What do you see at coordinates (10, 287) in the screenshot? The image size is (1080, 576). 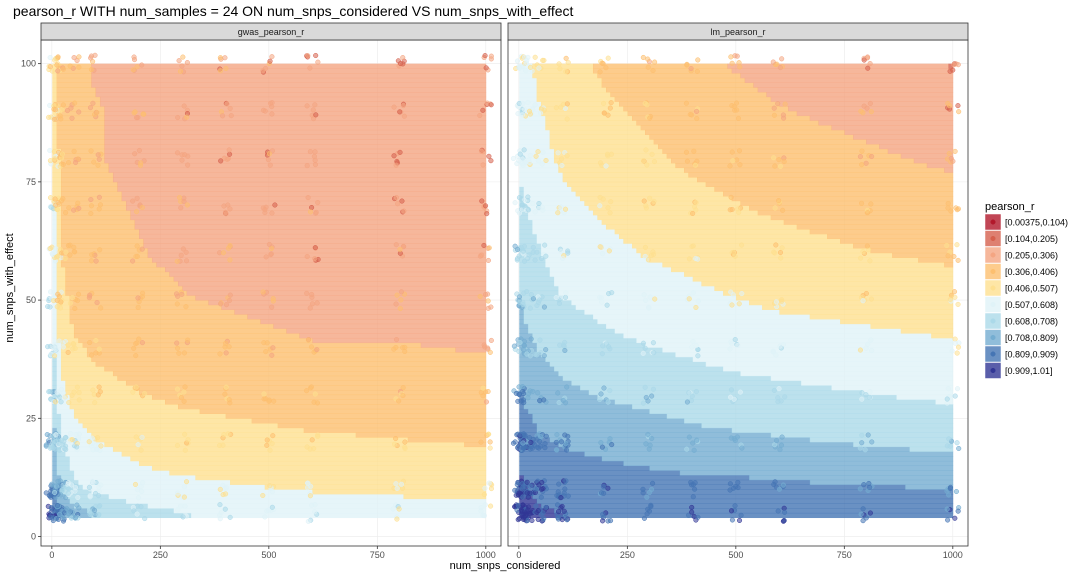 I see `y-axis-title: num_snps_with_effect` at bounding box center [10, 287].